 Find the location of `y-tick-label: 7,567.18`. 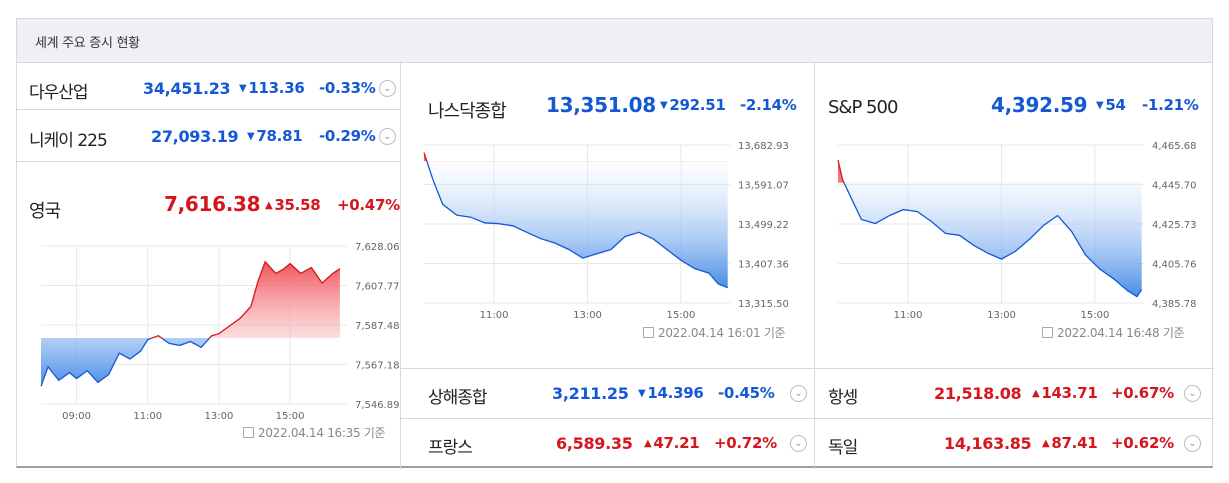

y-tick-label: 7,567.18 is located at coordinates (377, 366).